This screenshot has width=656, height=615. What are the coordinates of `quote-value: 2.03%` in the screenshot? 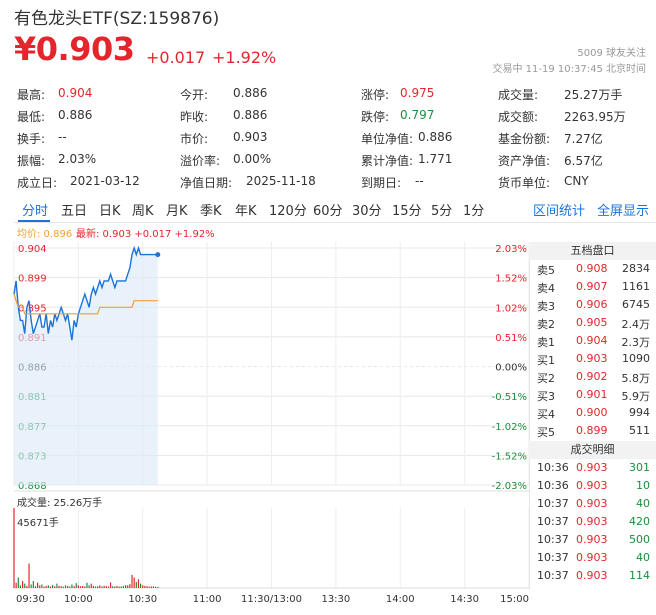 It's located at (77, 159).